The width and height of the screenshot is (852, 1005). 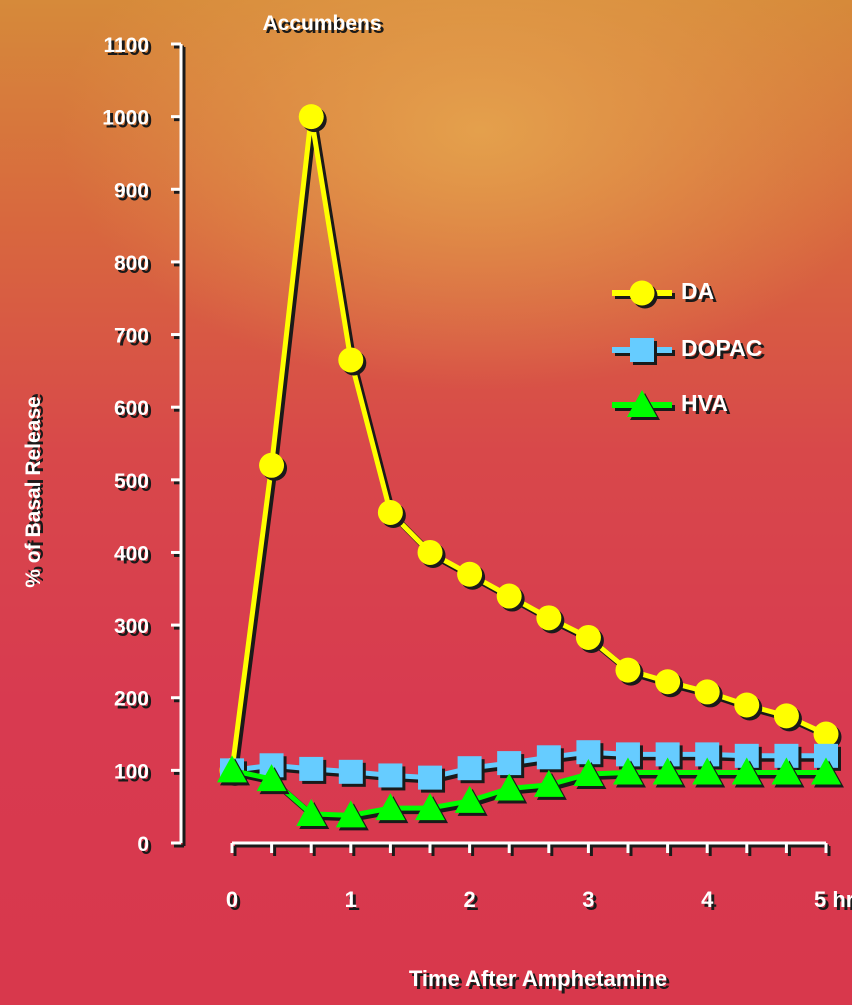 What do you see at coordinates (697, 291) in the screenshot?
I see `legend-da-label: DA` at bounding box center [697, 291].